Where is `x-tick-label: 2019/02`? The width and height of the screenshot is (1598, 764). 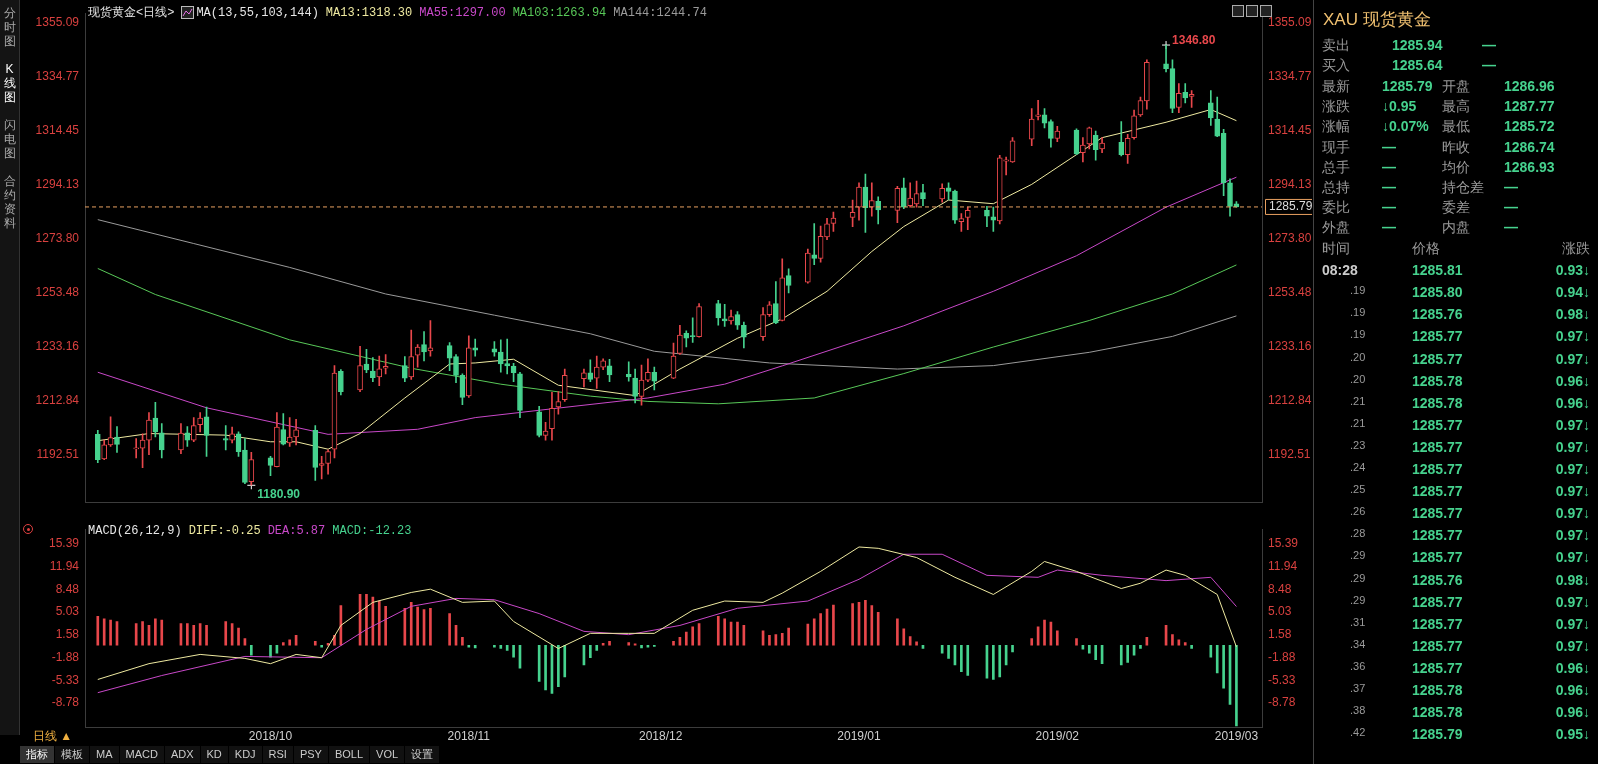
x-tick-label: 2019/02 is located at coordinates (1057, 736).